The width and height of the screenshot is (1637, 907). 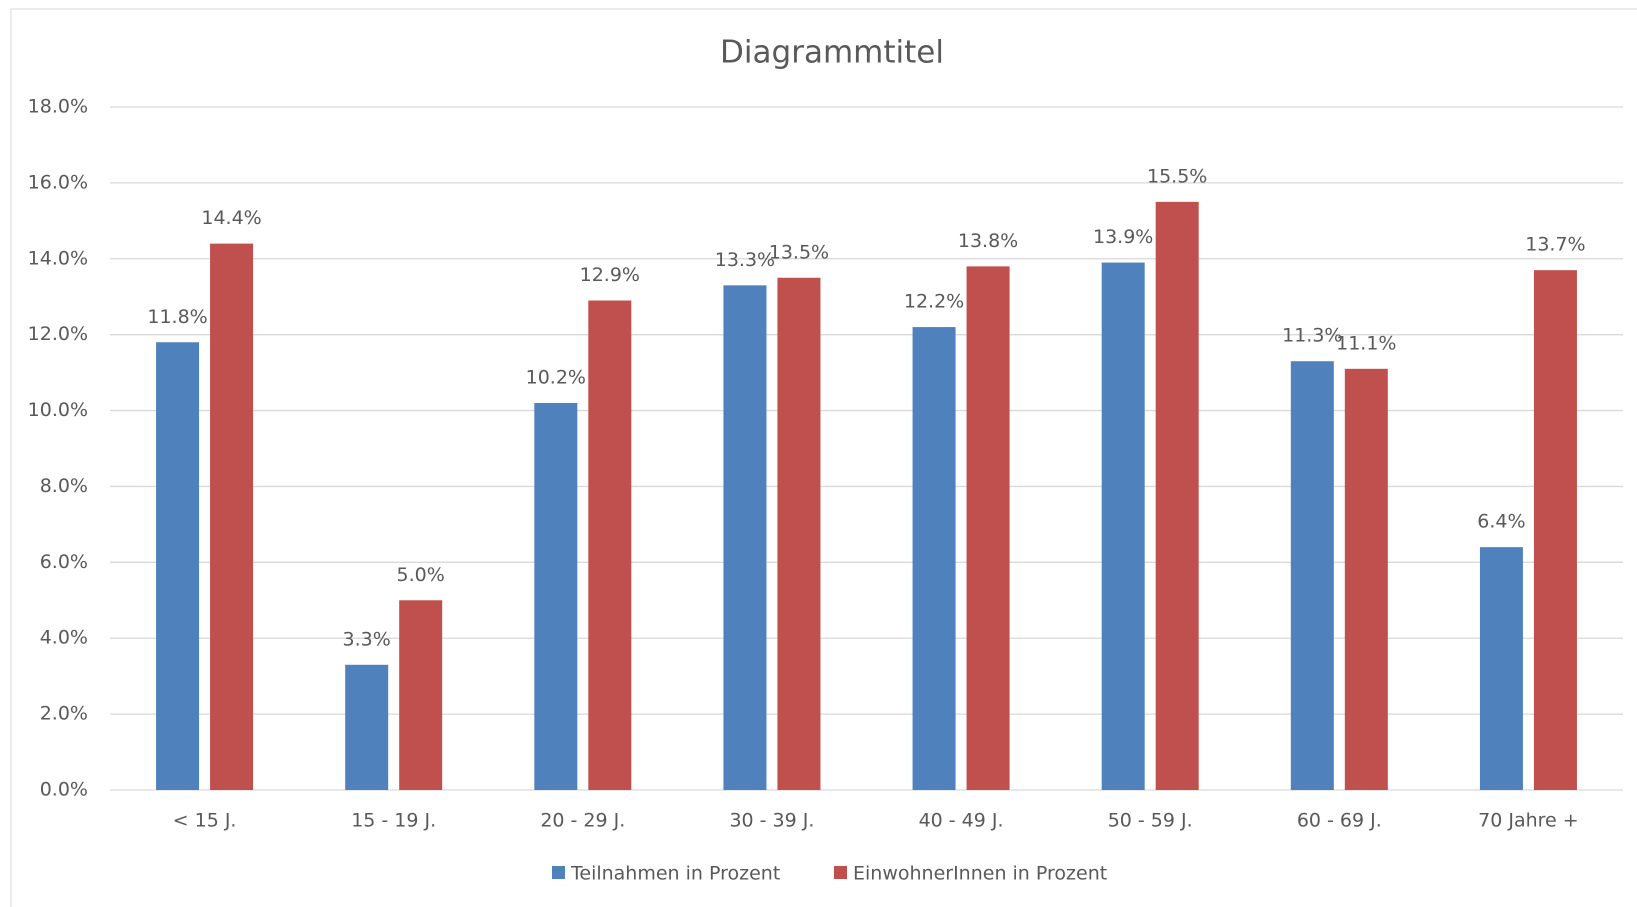 What do you see at coordinates (610, 275) in the screenshot?
I see `data-label: 12.9%` at bounding box center [610, 275].